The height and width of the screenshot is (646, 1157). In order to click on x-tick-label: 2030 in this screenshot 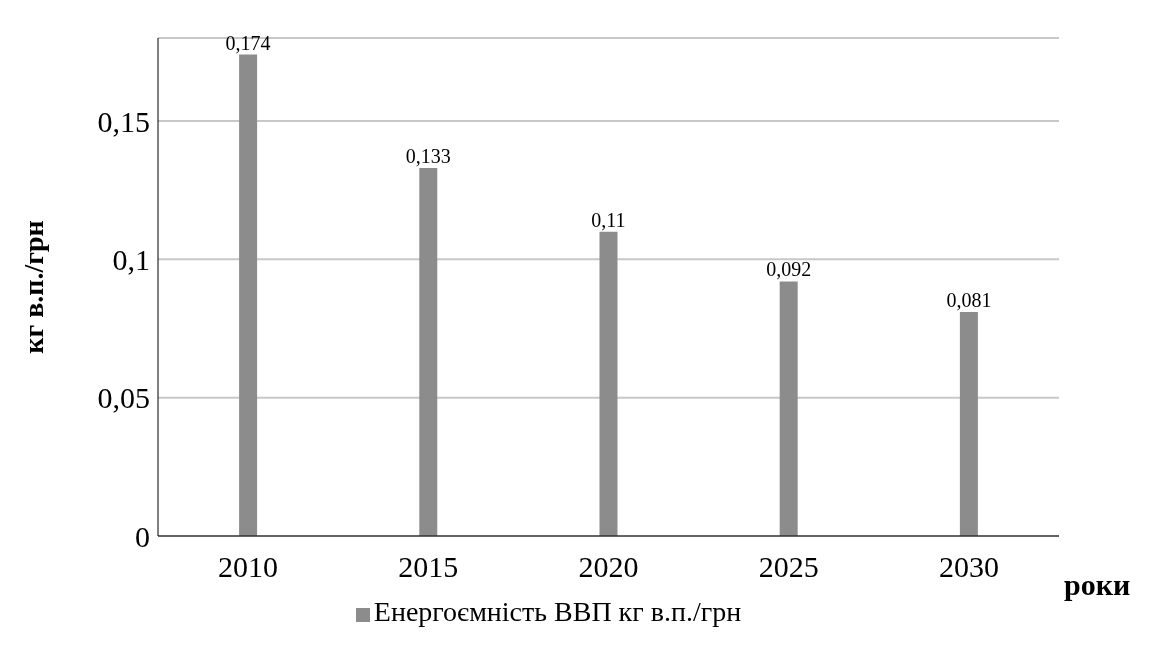, I will do `click(968, 567)`.